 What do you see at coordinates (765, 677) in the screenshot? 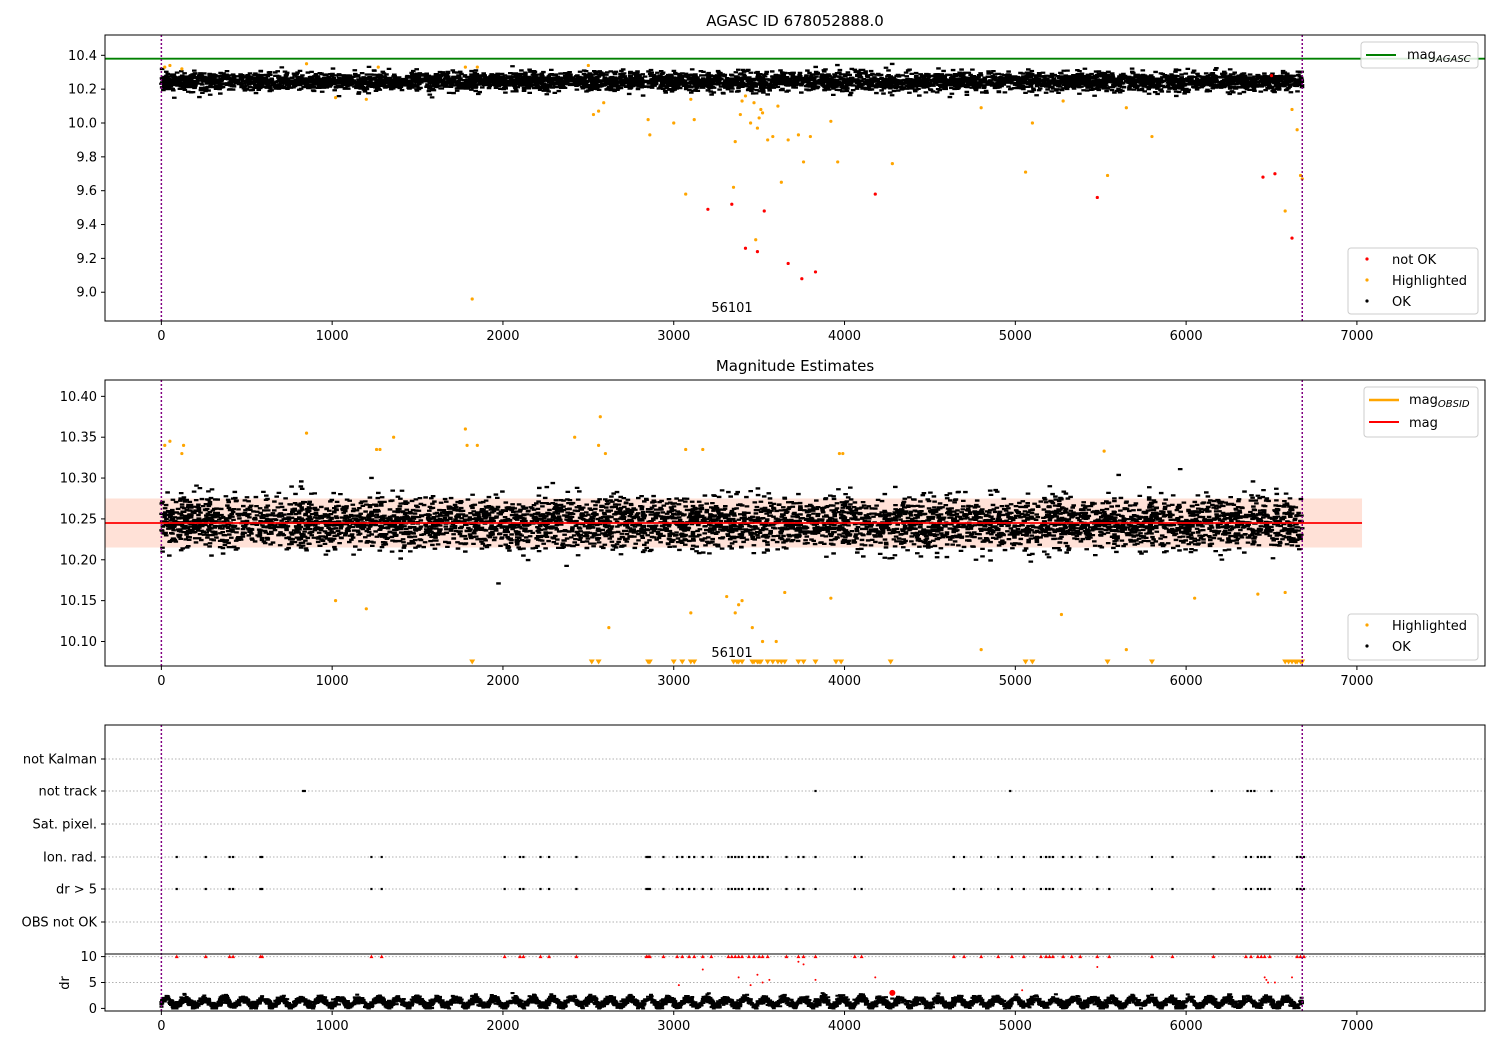
I see `panel2-x-ticks: 0 1000 2000 3000 4000 5000 6000 7000` at bounding box center [765, 677].